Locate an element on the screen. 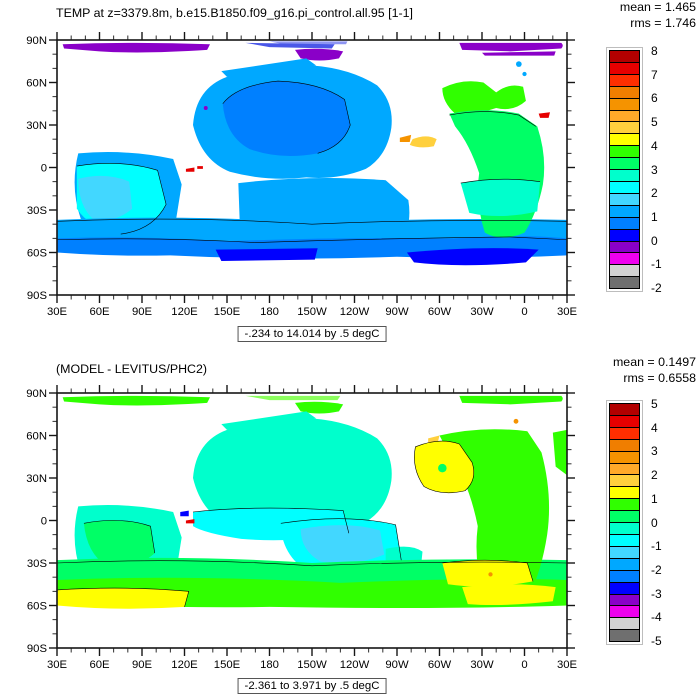  map-region-natl-green is located at coordinates (484, 97).